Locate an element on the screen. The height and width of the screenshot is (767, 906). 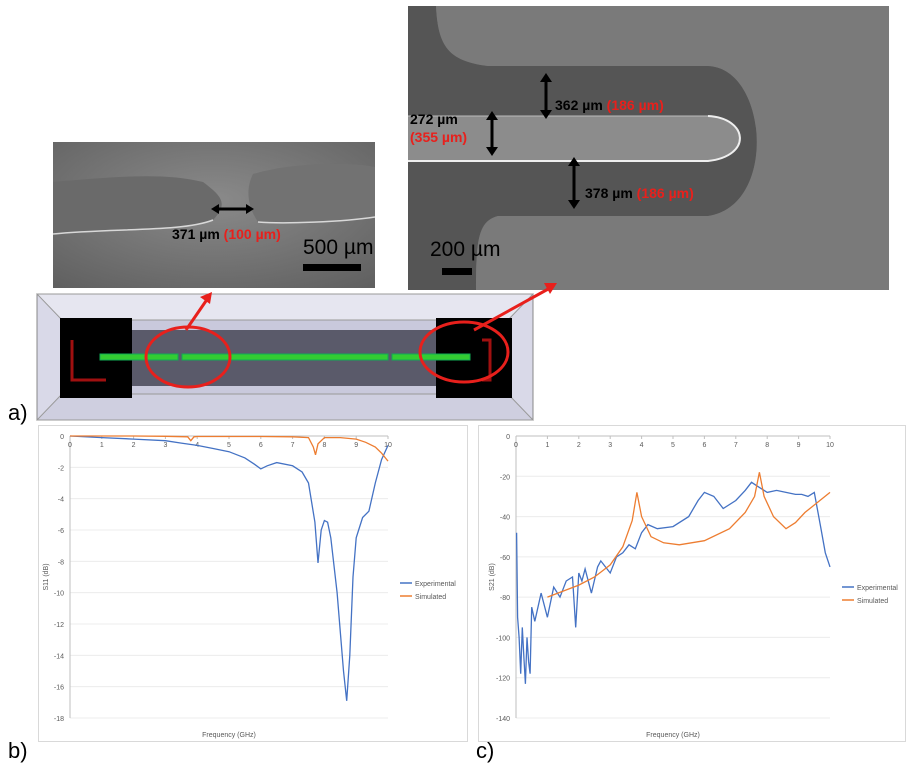
gap-design-value: (100 µm) is located at coordinates (252, 234).